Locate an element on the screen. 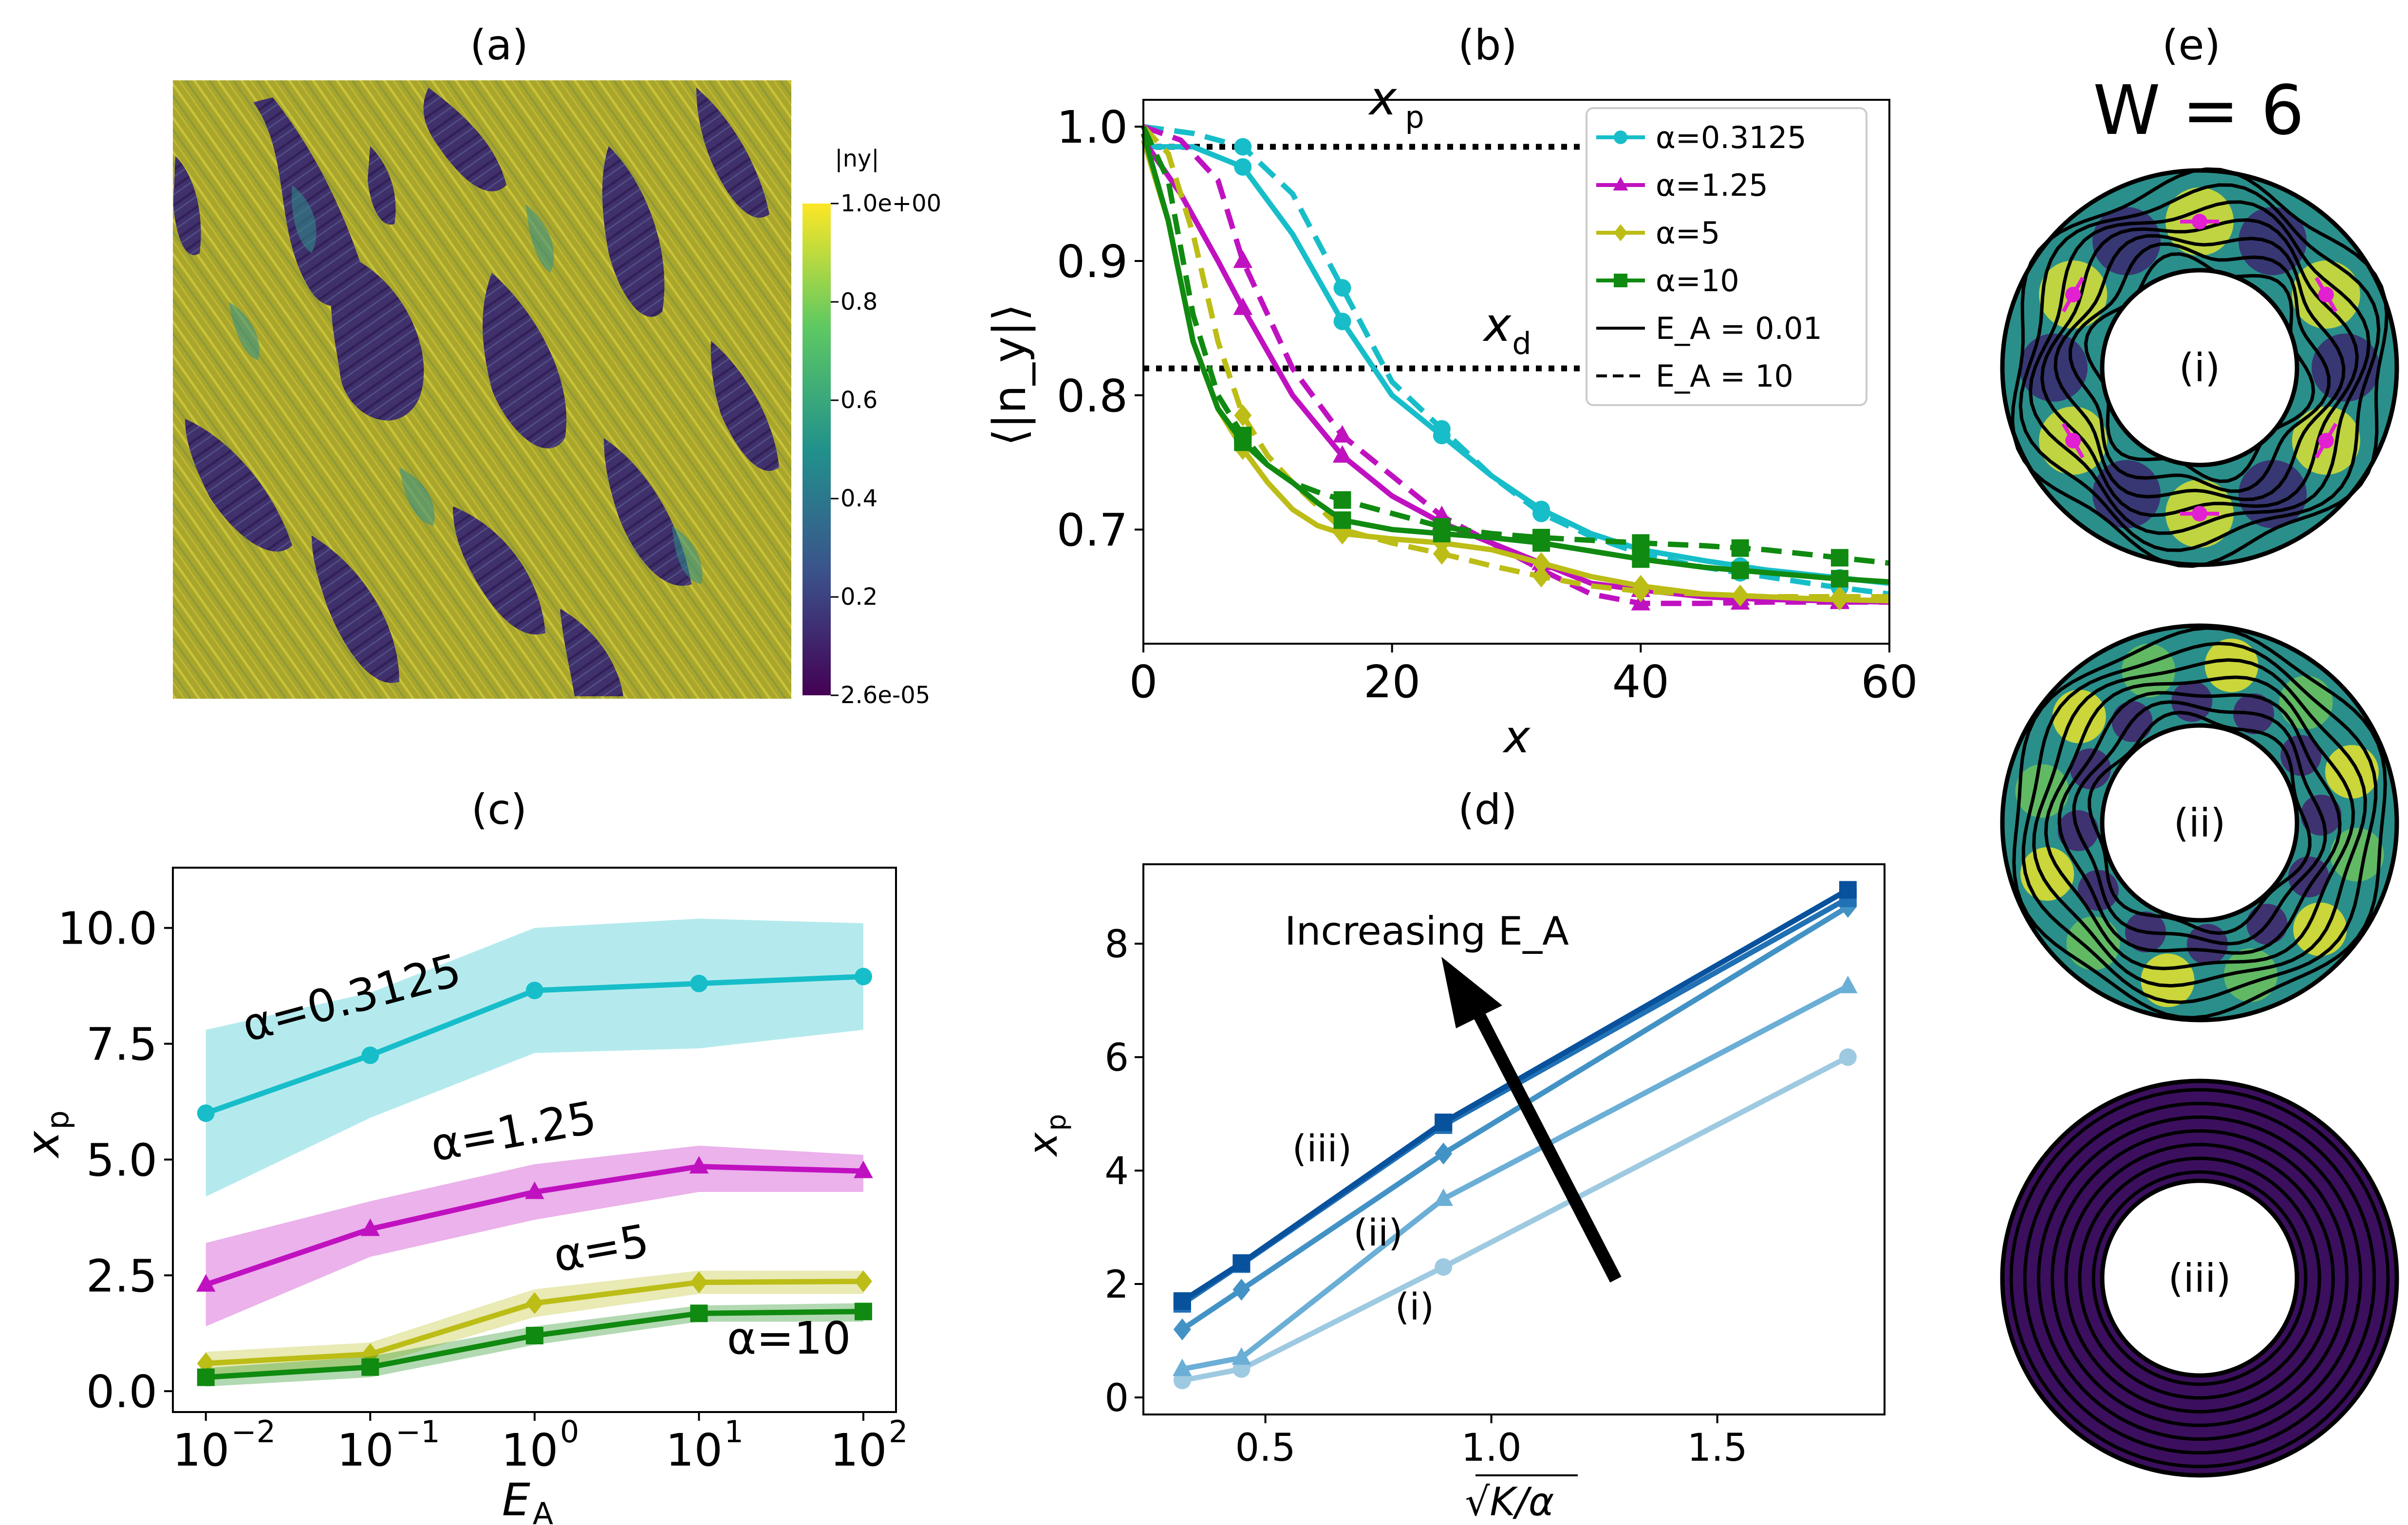  x-tick-label: 40 is located at coordinates (1640, 682).